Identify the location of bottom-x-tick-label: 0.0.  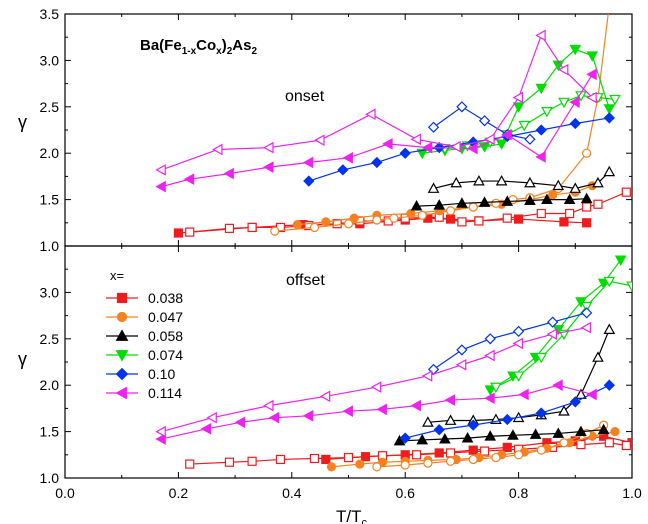
(65, 493).